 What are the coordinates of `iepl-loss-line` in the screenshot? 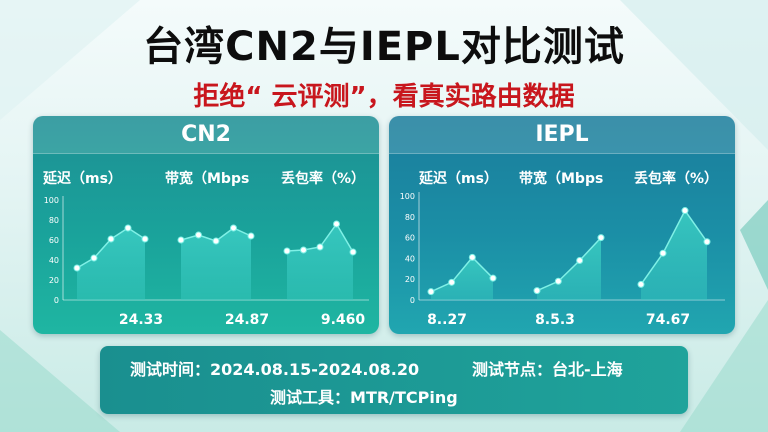 It's located at (674, 247).